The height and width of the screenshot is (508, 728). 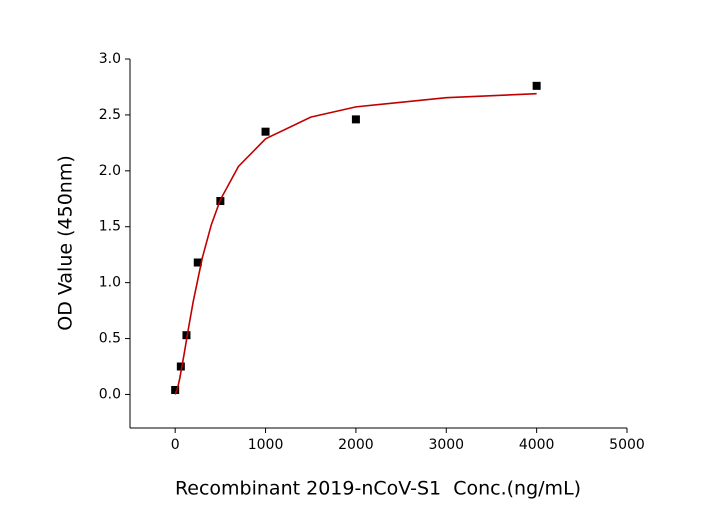 I want to click on x-tick-label: 3000, so click(x=446, y=445).